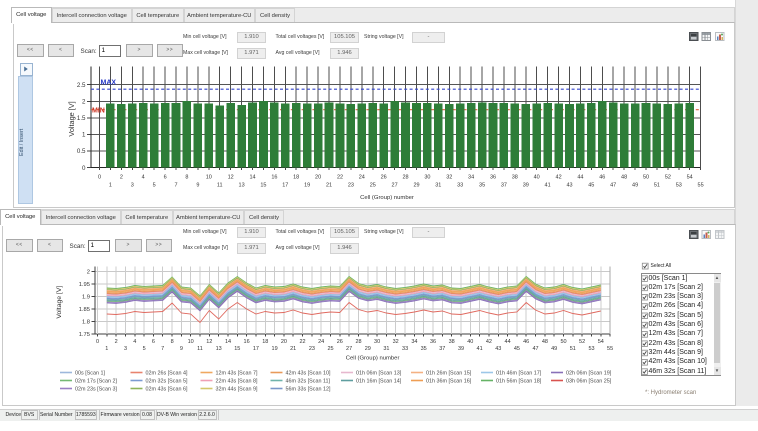 This screenshot has height=431, width=758. What do you see at coordinates (167, 390) in the screenshot?
I see `svg-text: 02m 43s [Scan 6]` at bounding box center [167, 390].